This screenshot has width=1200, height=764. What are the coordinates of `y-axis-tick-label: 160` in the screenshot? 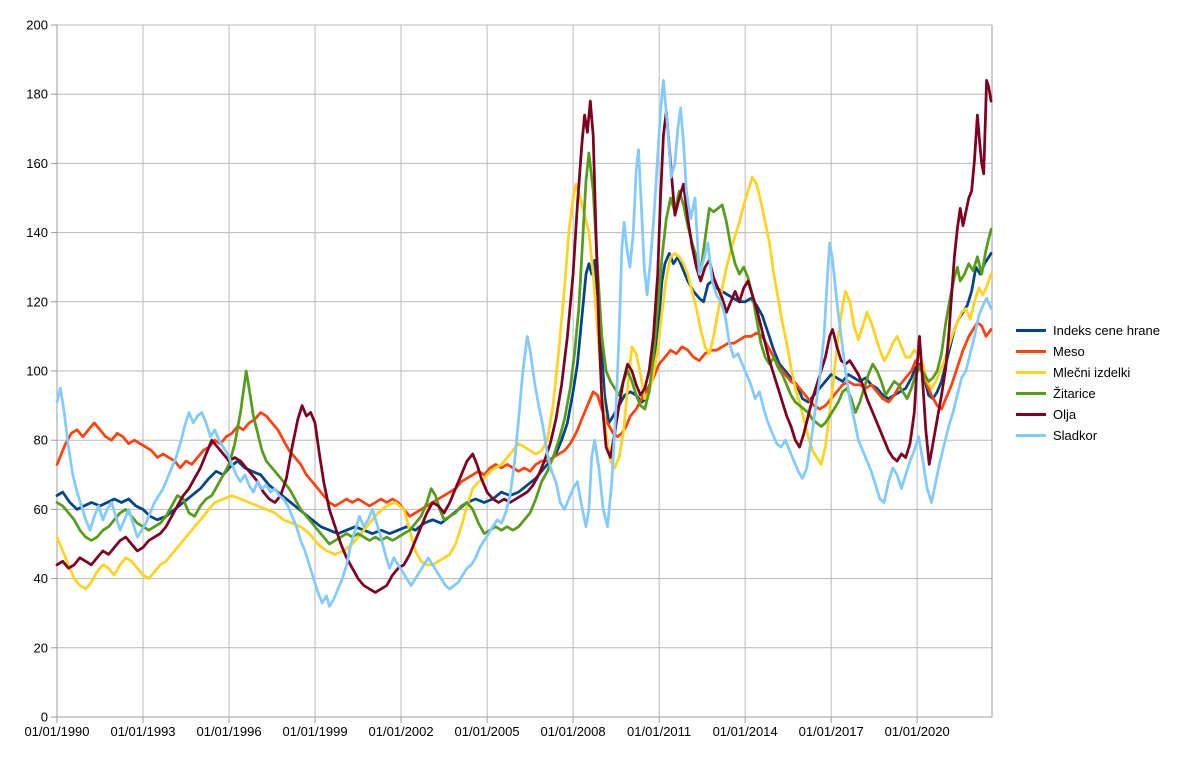 It's located at (37, 163).